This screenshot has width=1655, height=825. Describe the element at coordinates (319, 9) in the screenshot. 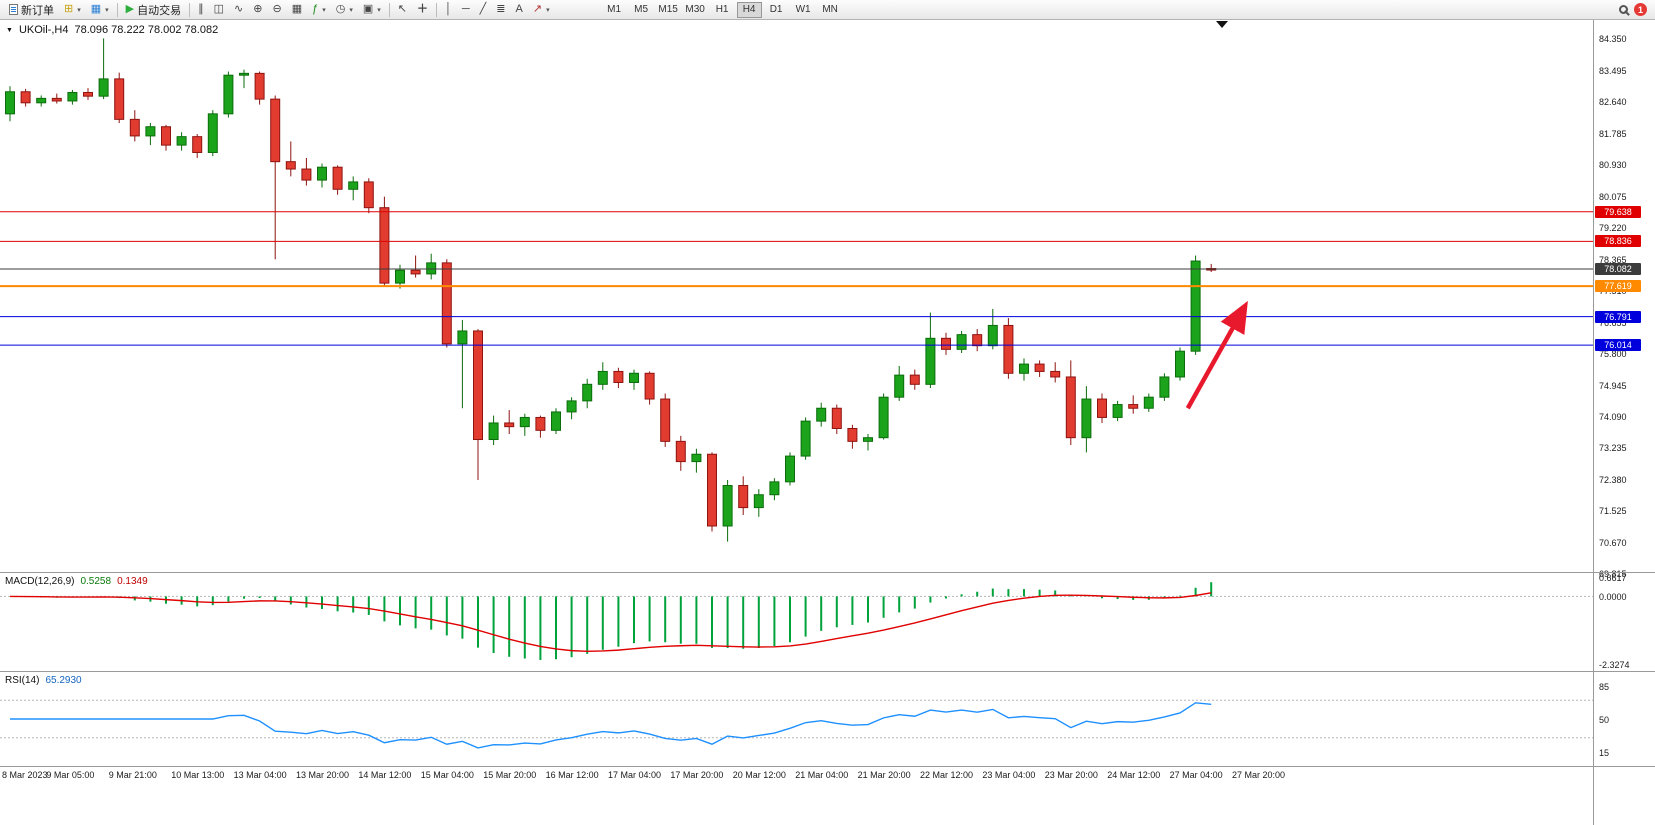

I see `indicators-button: ƒ ▾` at that location.